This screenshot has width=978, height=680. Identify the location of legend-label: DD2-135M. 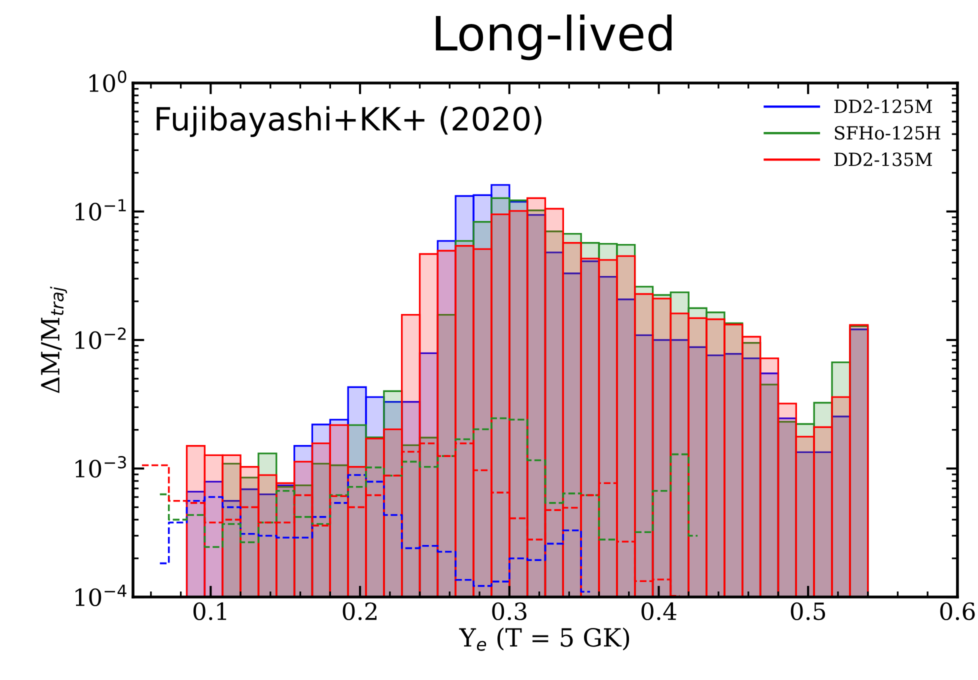
(883, 159).